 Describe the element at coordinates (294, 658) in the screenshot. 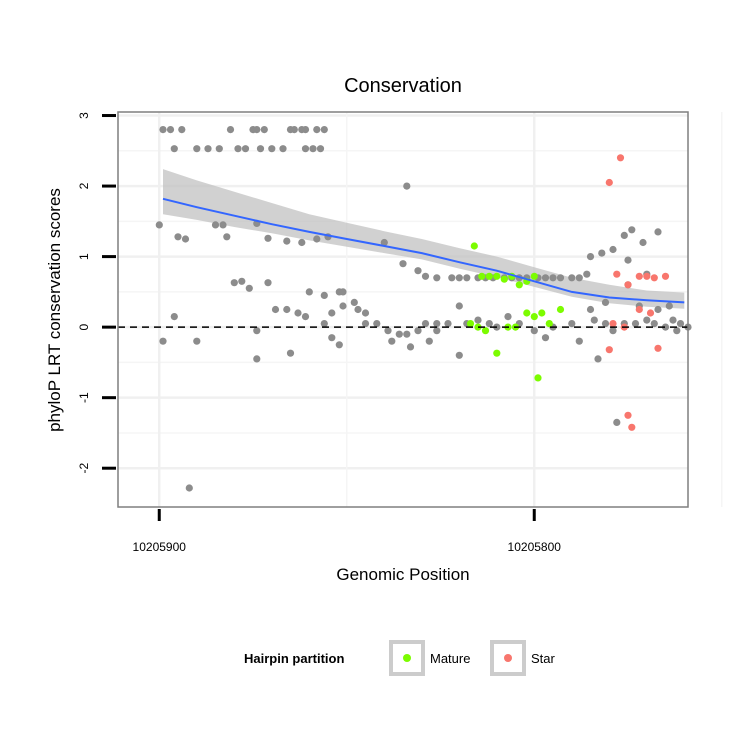

I see `legend-title: Hairpin partition` at that location.